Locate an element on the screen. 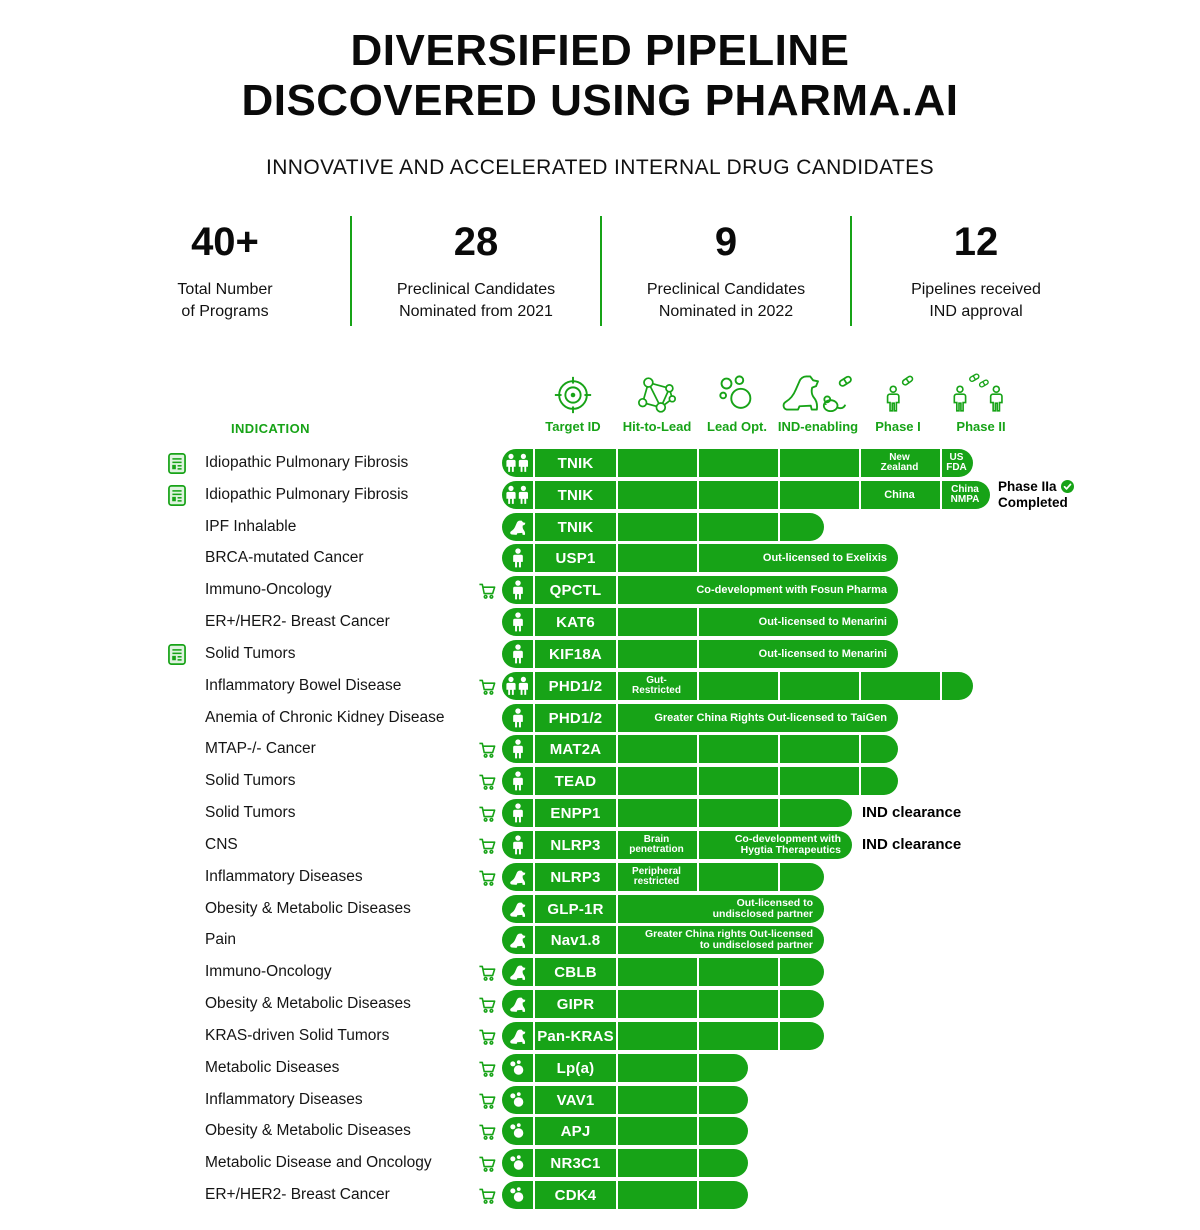 The width and height of the screenshot is (1200, 1230). pipeline-bar: NLRP3 Peripheral restricted is located at coordinates (663, 877).